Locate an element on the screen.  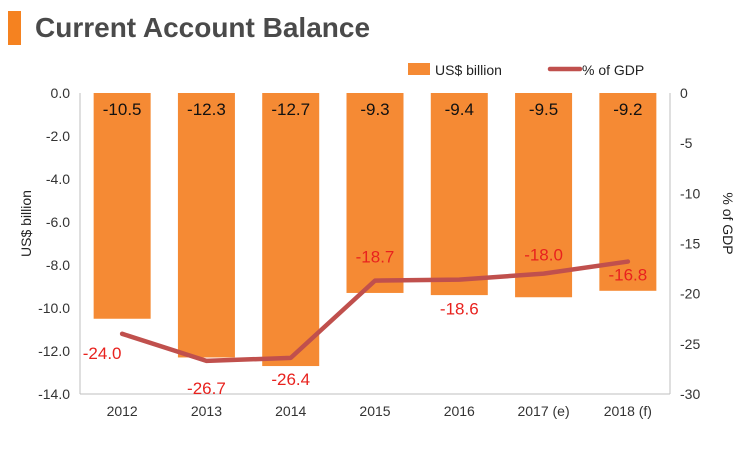
x-tick-label: 2016 is located at coordinates (459, 411).